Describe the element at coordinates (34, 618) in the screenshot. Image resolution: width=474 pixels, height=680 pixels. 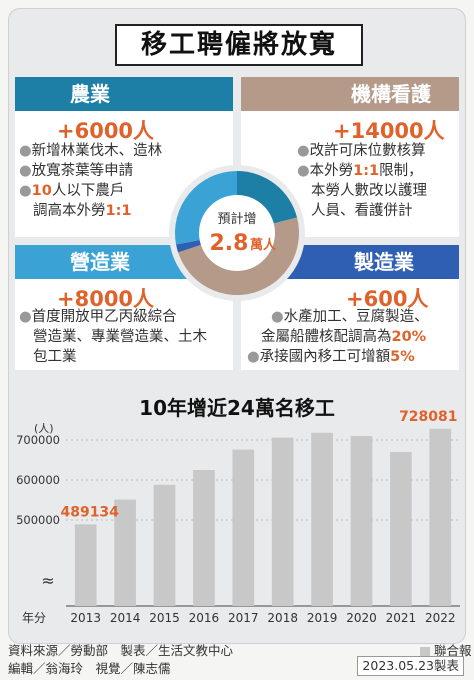
I see `x-axis-label: 年分` at that location.